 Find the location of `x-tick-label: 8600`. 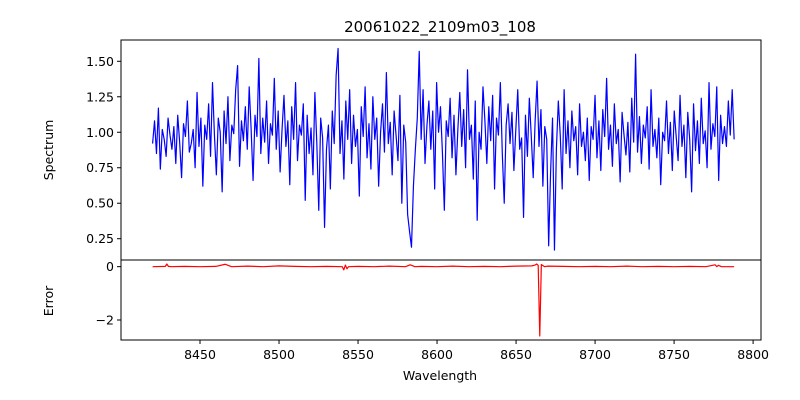

x-tick-label: 8600 is located at coordinates (437, 354).